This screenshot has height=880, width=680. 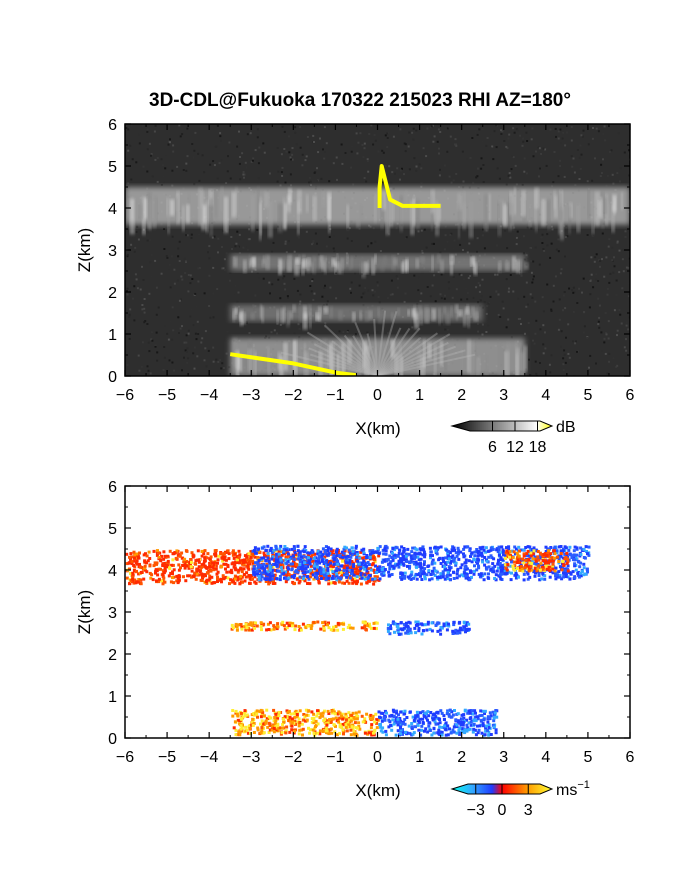 What do you see at coordinates (361, 355) in the screenshot?
I see `reflectivity-ray` at bounding box center [361, 355].